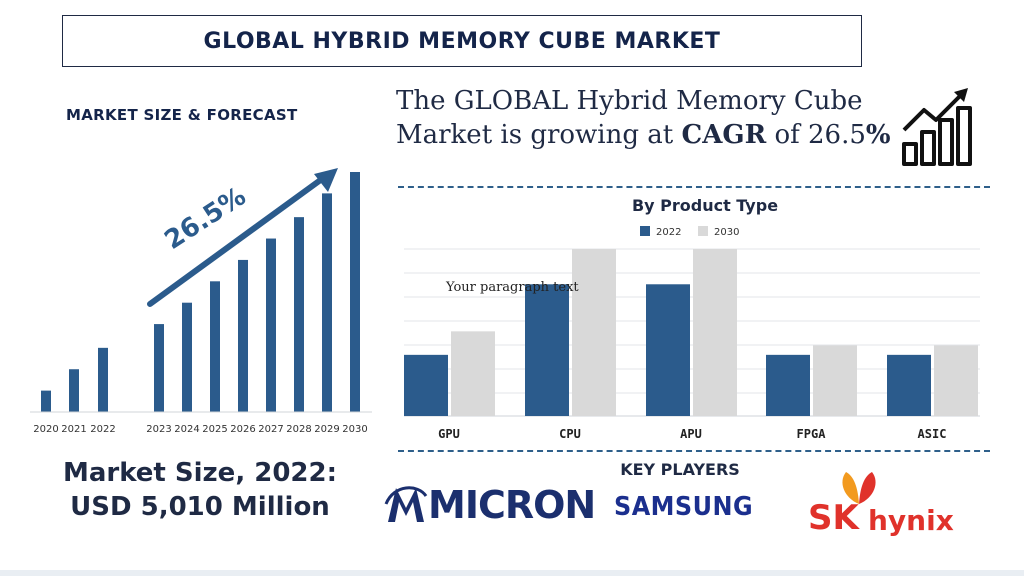 The width and height of the screenshot is (1024, 576). I want to click on sk-butterfly-icon, so click(859, 488).